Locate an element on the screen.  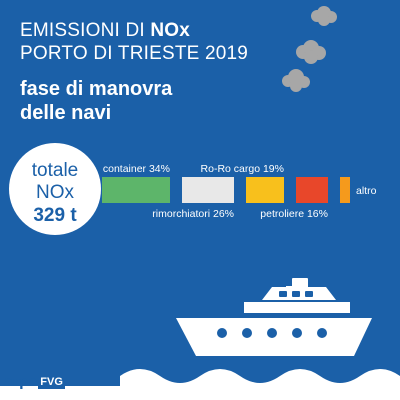
total-label-line2: NOx is located at coordinates (55, 192).